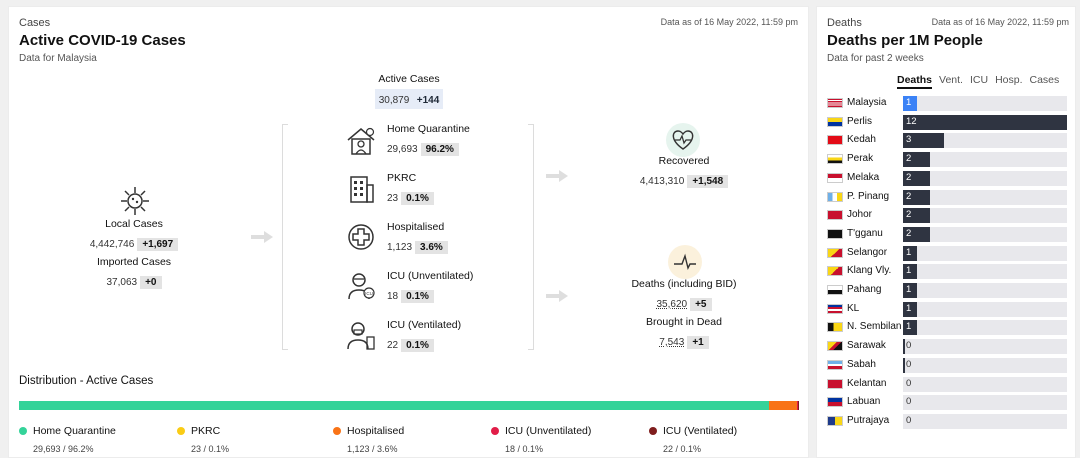  Describe the element at coordinates (979, 80) in the screenshot. I see `tab-icu: ICU` at that location.